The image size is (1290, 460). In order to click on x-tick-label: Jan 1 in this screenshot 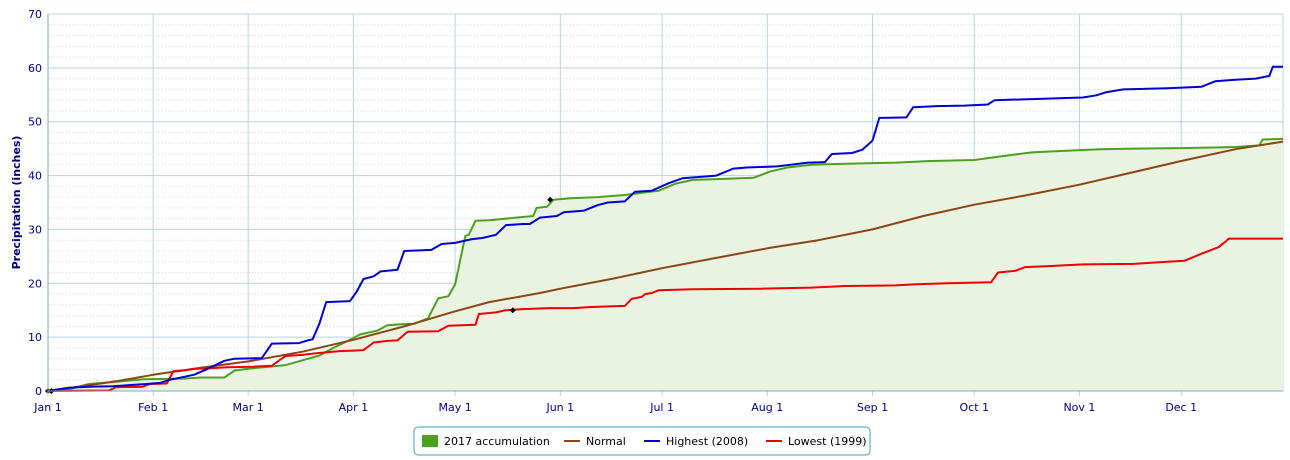, I will do `click(47, 407)`.